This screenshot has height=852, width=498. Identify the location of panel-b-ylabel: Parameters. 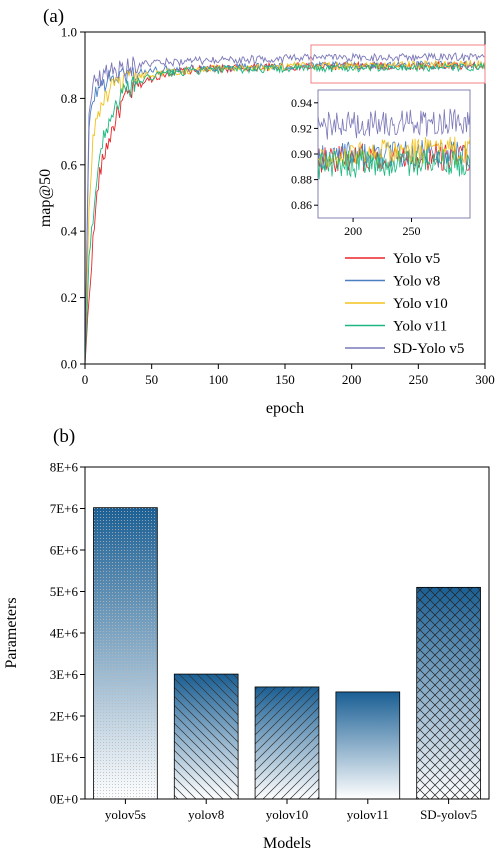
(11, 632).